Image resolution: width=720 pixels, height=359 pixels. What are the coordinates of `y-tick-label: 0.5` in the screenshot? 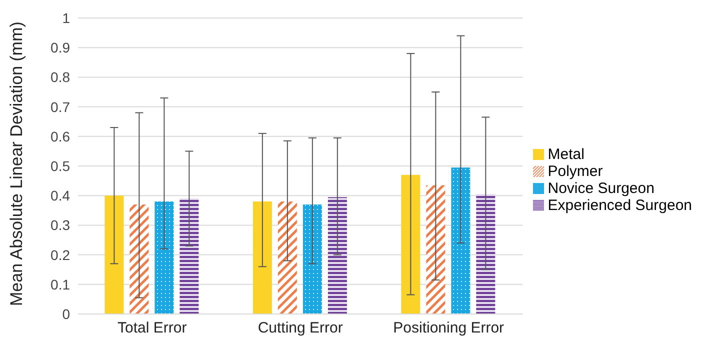 It's located at (60, 166).